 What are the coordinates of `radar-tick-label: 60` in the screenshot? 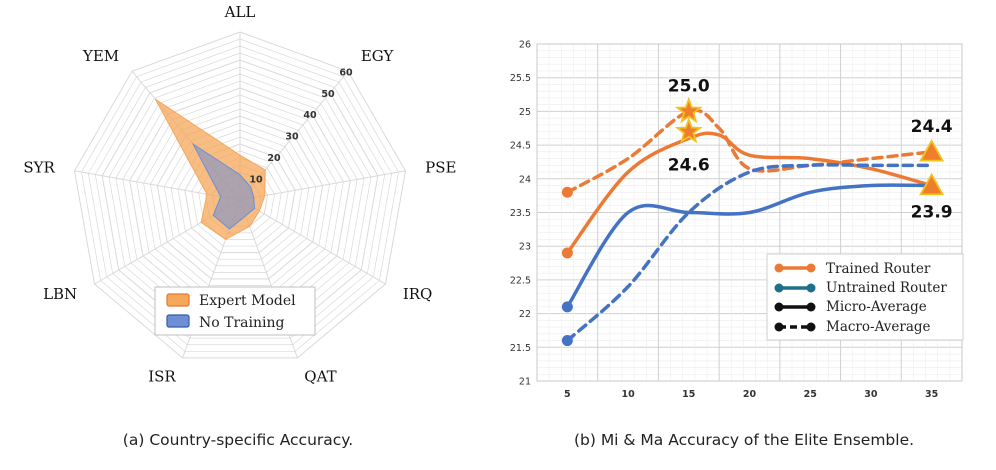 It's located at (346, 72).